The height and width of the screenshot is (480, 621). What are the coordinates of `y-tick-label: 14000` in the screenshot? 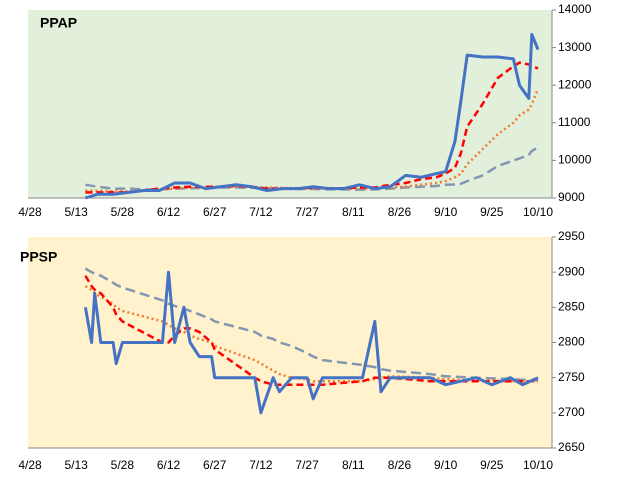 It's located at (575, 9).